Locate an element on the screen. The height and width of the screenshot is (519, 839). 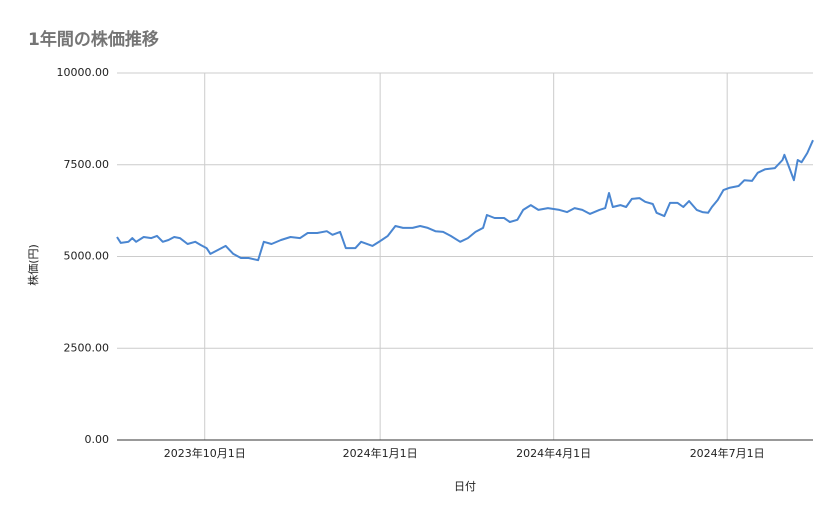
x-tick-label: 2023年10月1日 is located at coordinates (205, 453).